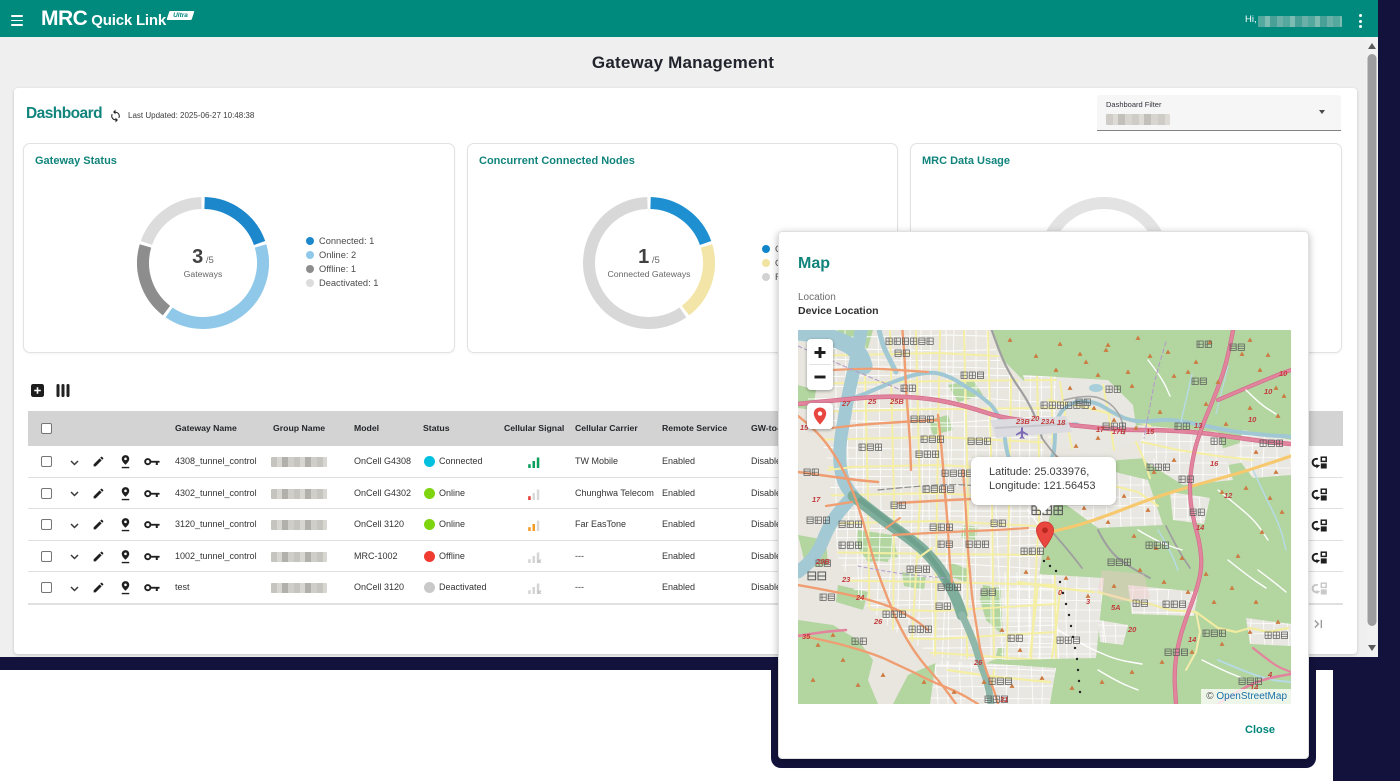 The image size is (1400, 781). What do you see at coordinates (1047, 421) in the screenshot?
I see `svg-text: 23A` at bounding box center [1047, 421].